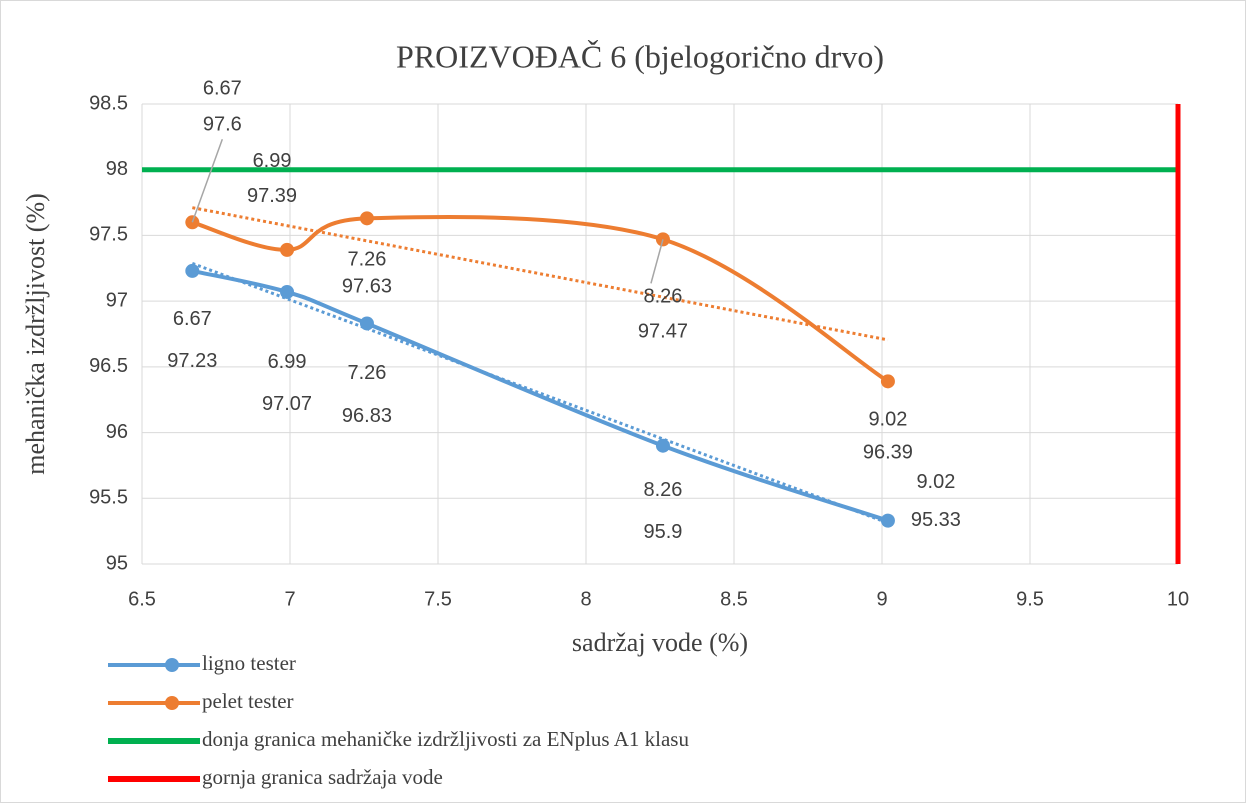 This screenshot has width=1246, height=803. Describe the element at coordinates (660, 642) in the screenshot. I see `x-axis-label: sadržaj vode (%)` at that location.